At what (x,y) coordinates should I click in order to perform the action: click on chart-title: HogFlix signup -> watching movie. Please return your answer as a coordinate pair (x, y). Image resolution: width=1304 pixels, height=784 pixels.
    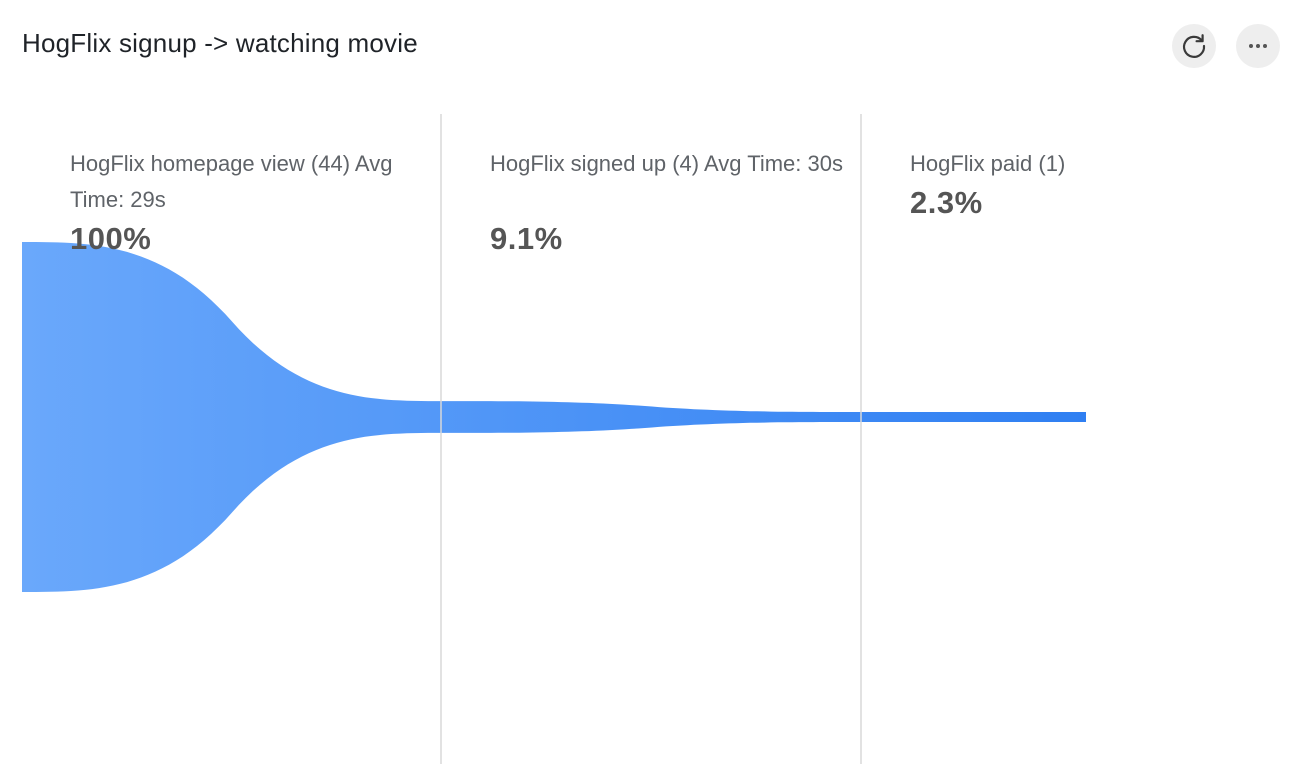
    Looking at the image, I should click on (220, 43).